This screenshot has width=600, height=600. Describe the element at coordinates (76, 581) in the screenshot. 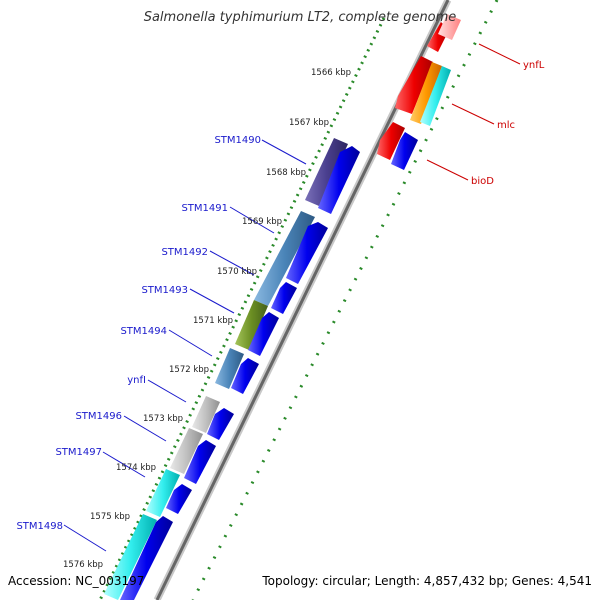

I see `accession-label: Accession: NC_003197` at that location.